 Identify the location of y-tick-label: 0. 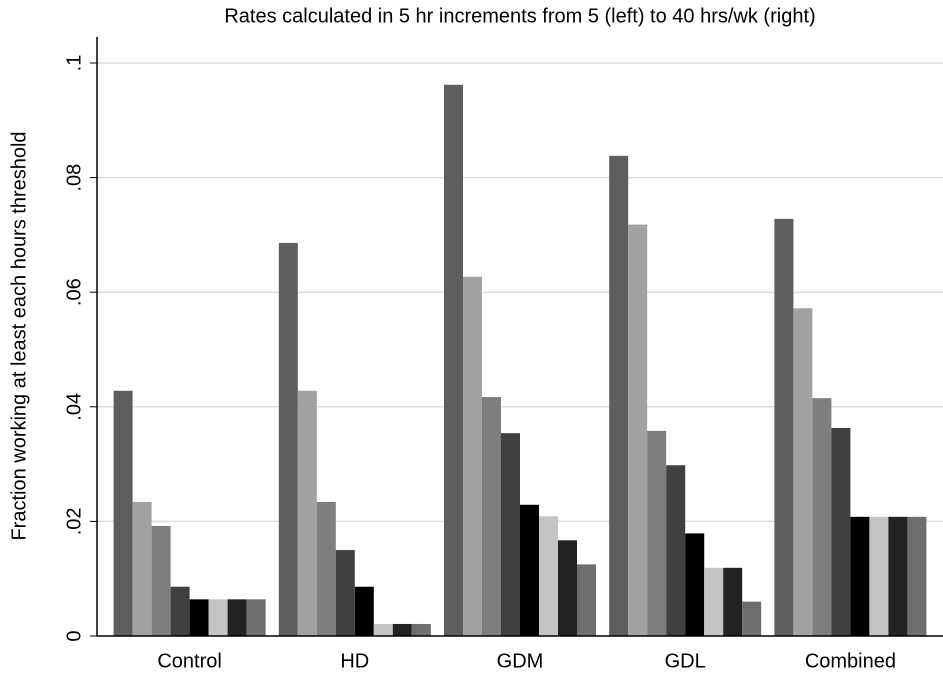
(74, 635).